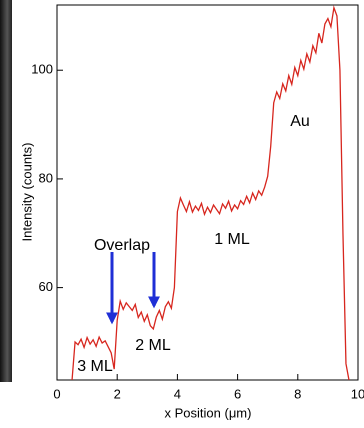  Describe the element at coordinates (122, 245) in the screenshot. I see `annotation: Overlap` at that location.